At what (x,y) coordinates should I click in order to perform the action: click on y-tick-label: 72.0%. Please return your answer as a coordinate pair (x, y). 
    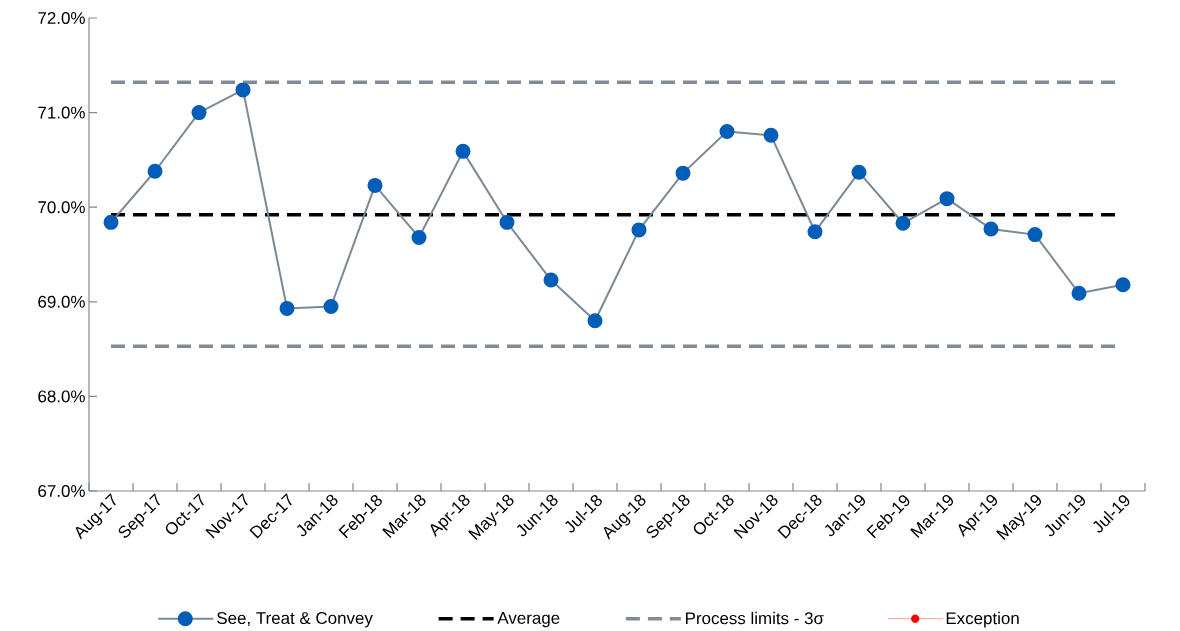
    Looking at the image, I should click on (61, 17).